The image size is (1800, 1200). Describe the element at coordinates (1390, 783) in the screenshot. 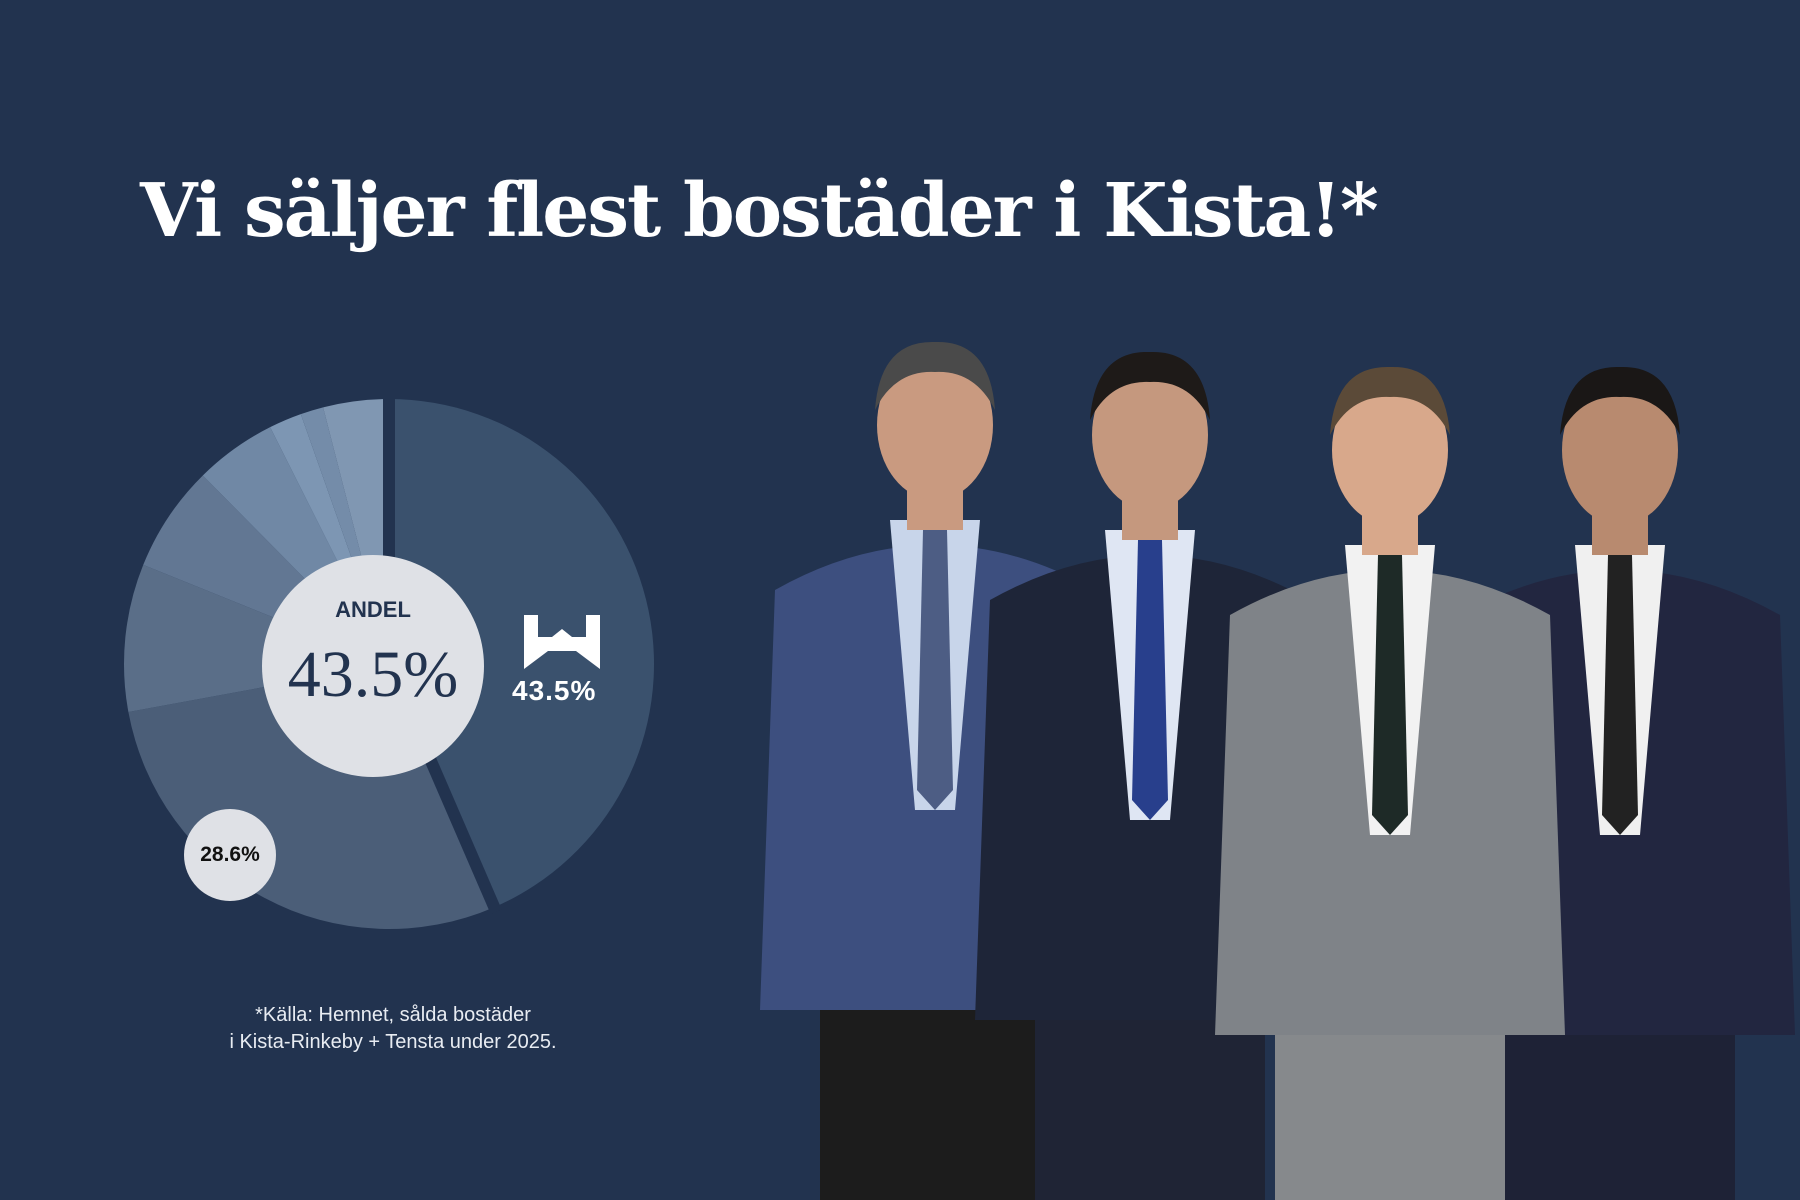

I see `person-3-photo` at that location.